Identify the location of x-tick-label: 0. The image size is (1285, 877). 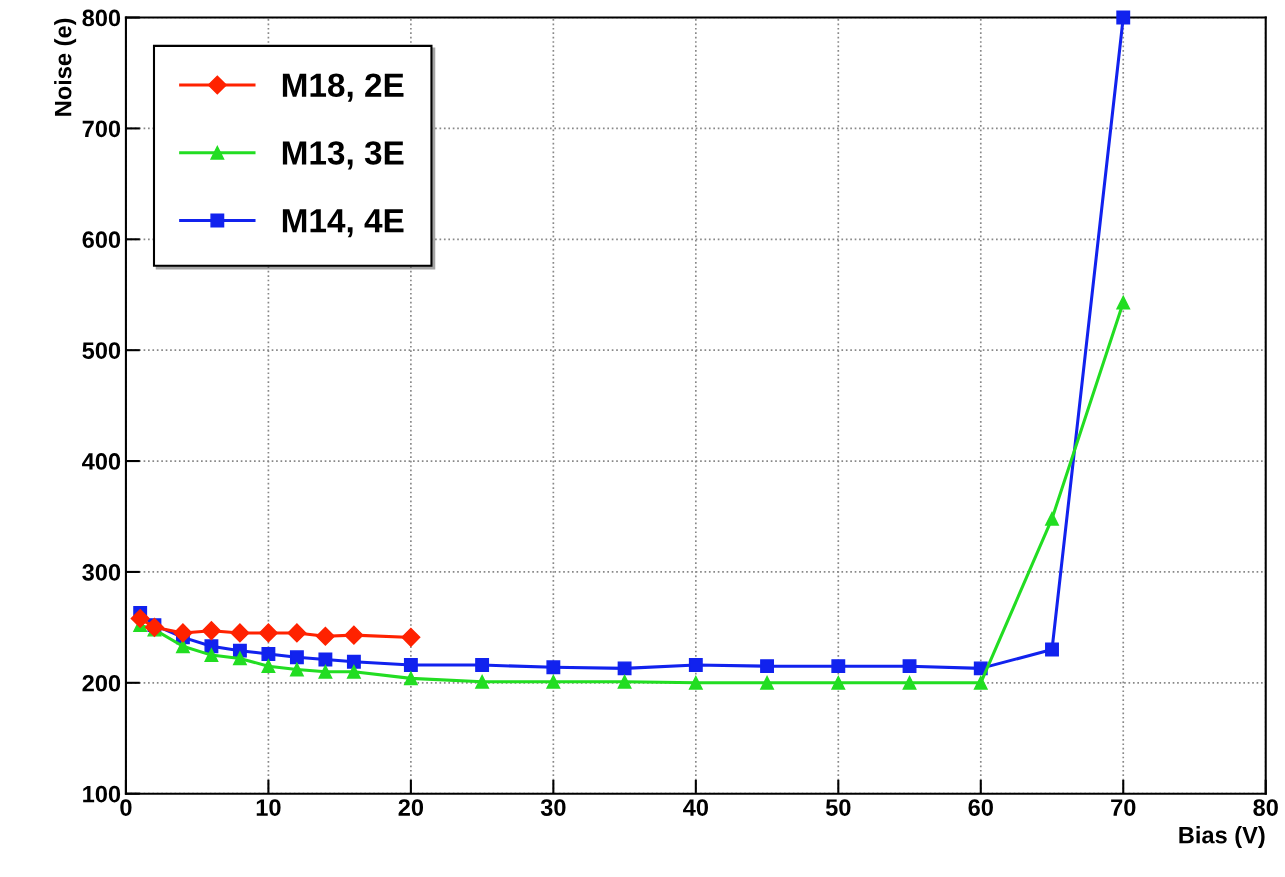
(126, 807).